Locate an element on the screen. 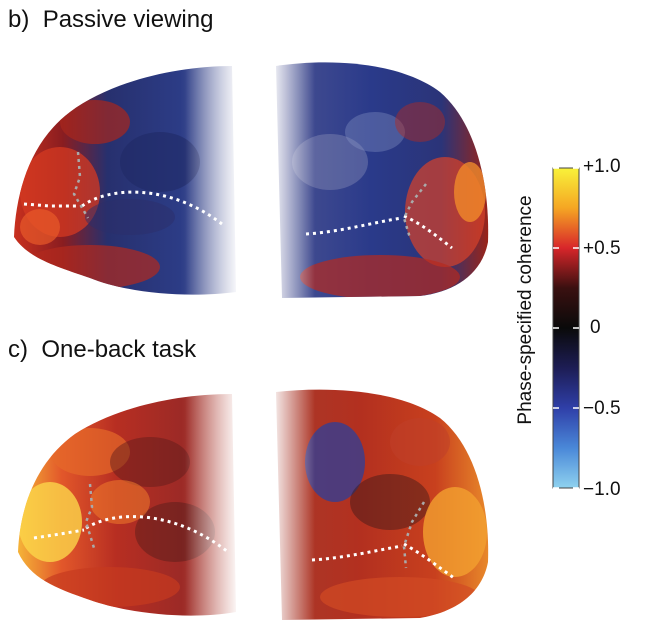  left-hemisphere-c is located at coordinates (129, 506).